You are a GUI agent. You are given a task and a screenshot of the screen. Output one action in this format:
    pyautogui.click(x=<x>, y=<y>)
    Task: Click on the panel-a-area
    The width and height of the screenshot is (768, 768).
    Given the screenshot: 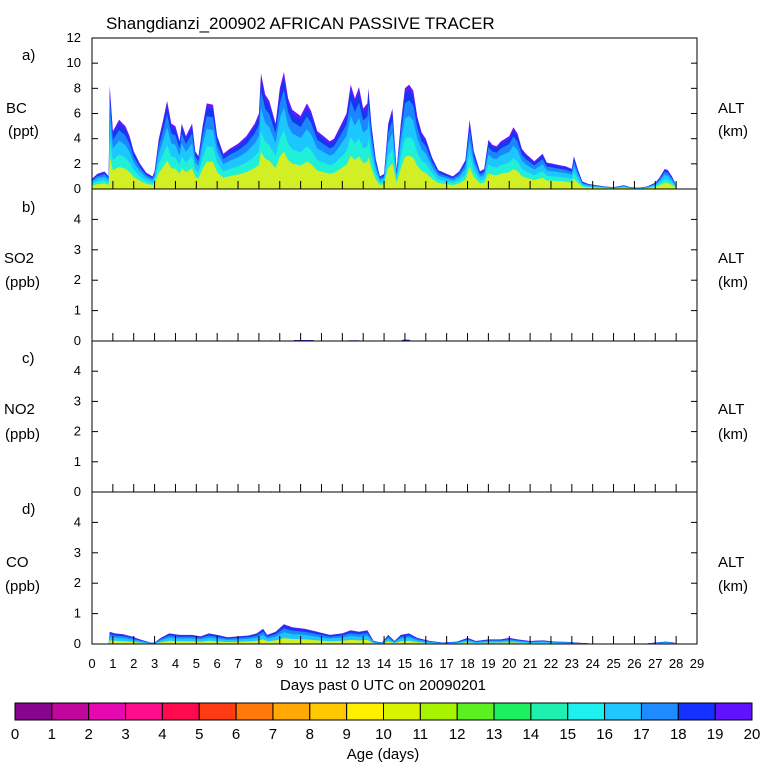 What is the action you would take?
    pyautogui.click(x=384, y=130)
    